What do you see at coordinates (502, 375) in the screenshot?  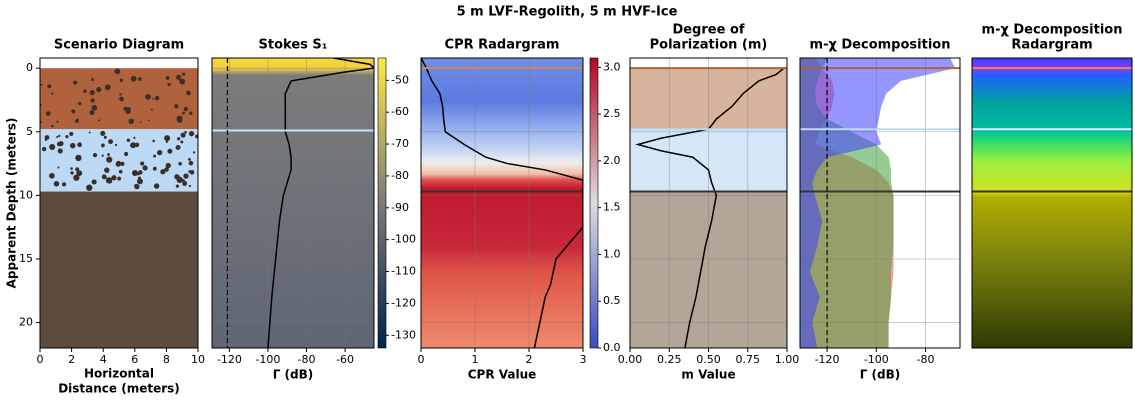 I see `x-axis-label: CPR Value` at bounding box center [502, 375].